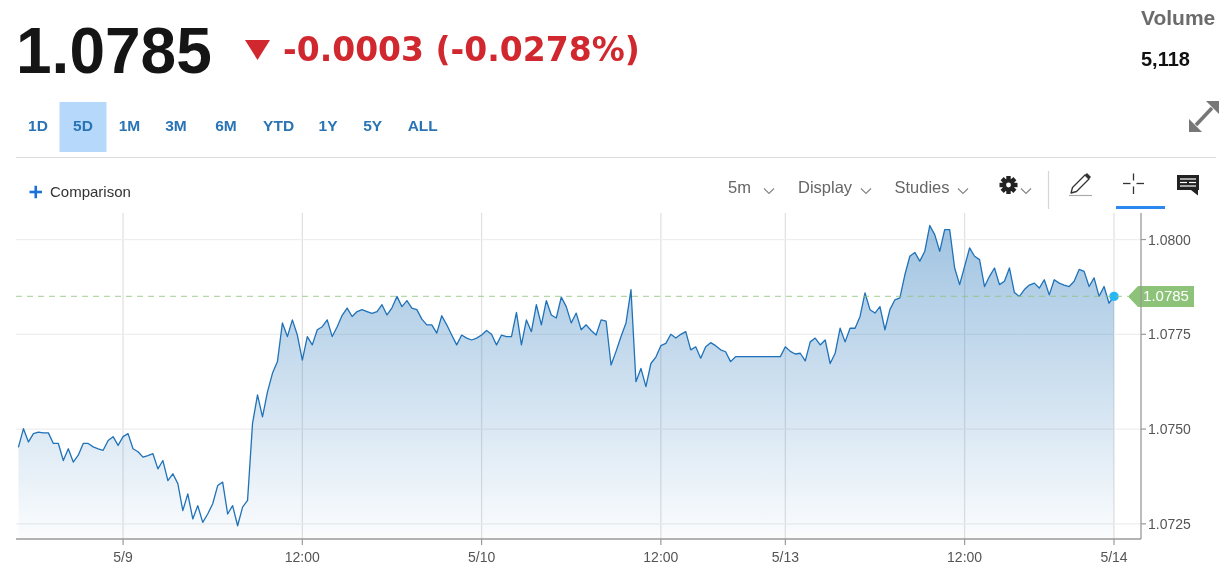  I want to click on x-tick-label: 5/13, so click(785, 557).